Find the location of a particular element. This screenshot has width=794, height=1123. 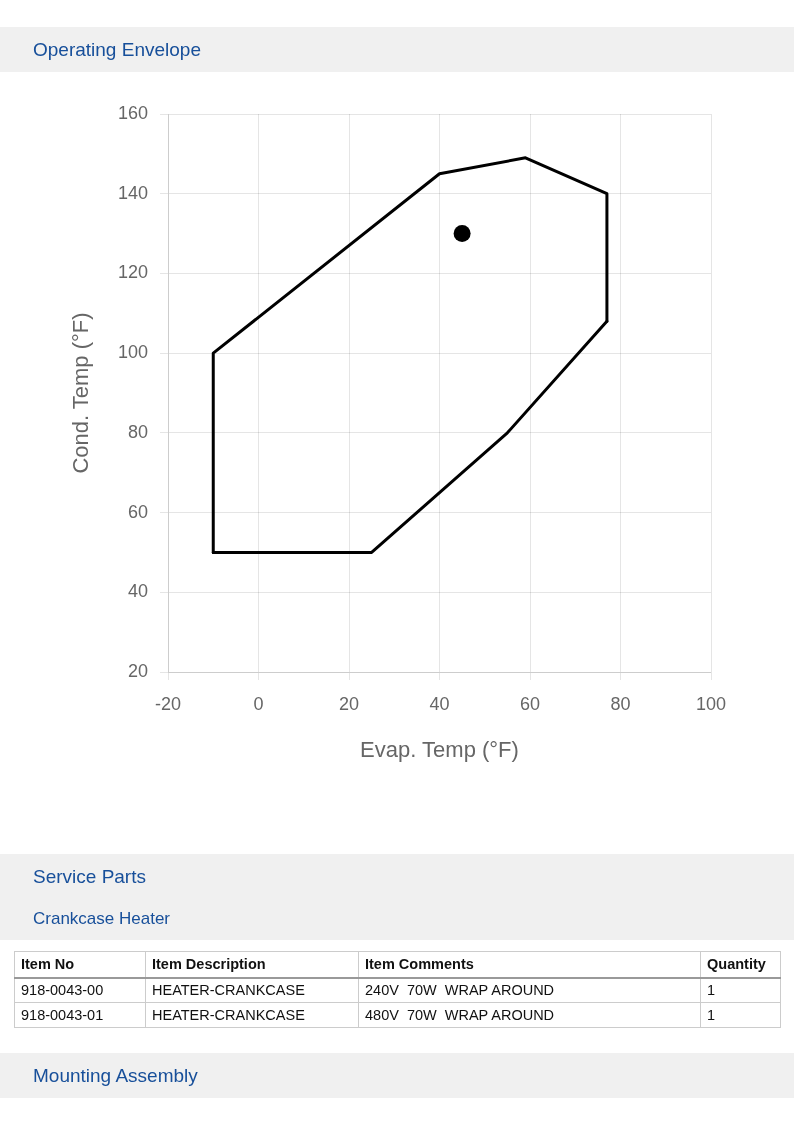

text: Item Comments is located at coordinates (529, 964).